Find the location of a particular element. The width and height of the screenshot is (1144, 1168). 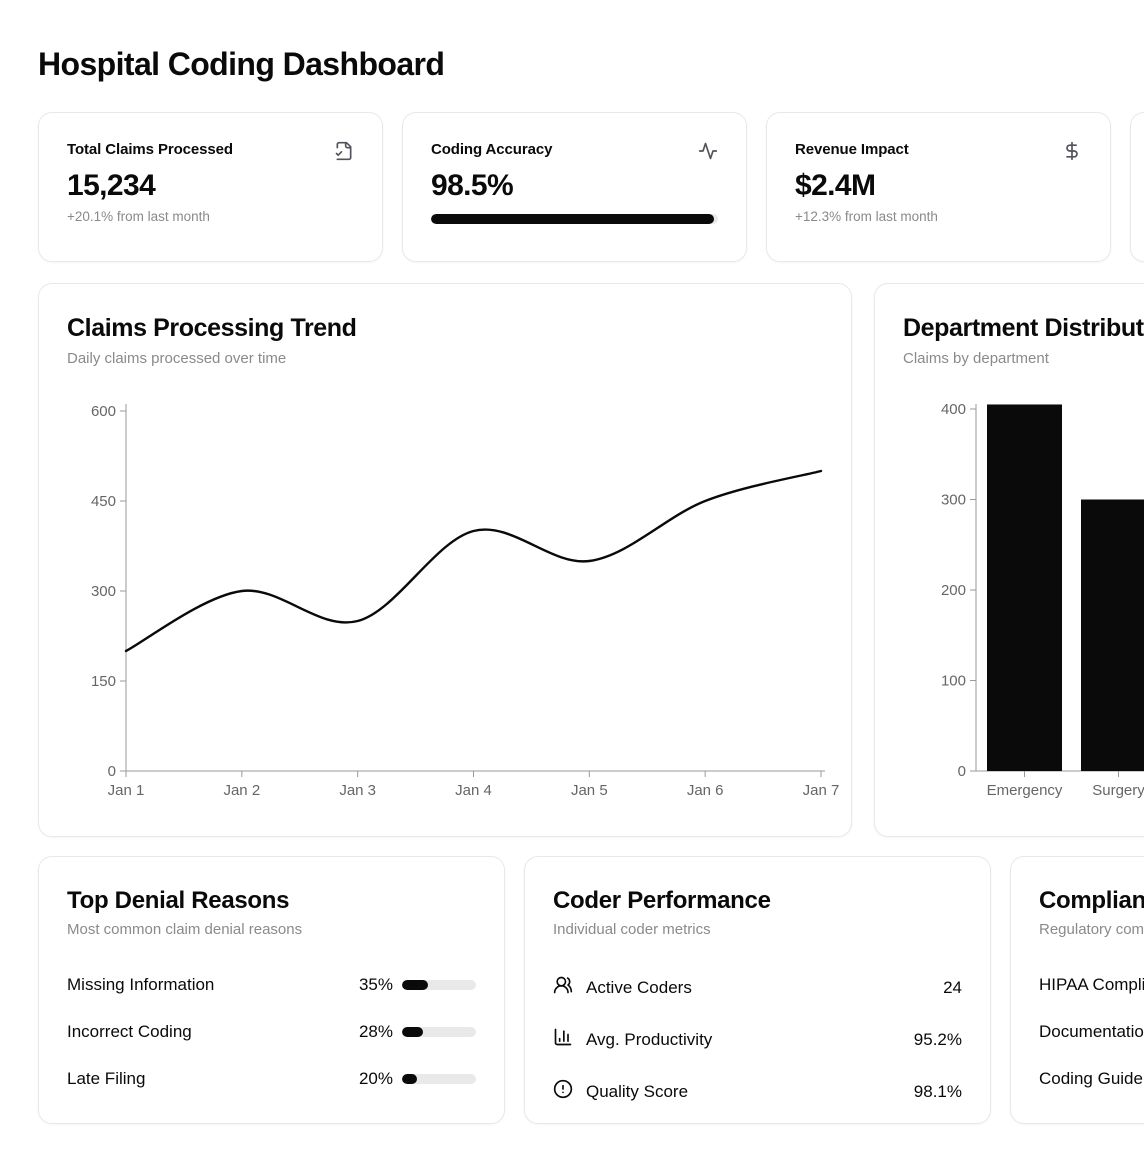

svg-text: Jan 5 is located at coordinates (589, 790).